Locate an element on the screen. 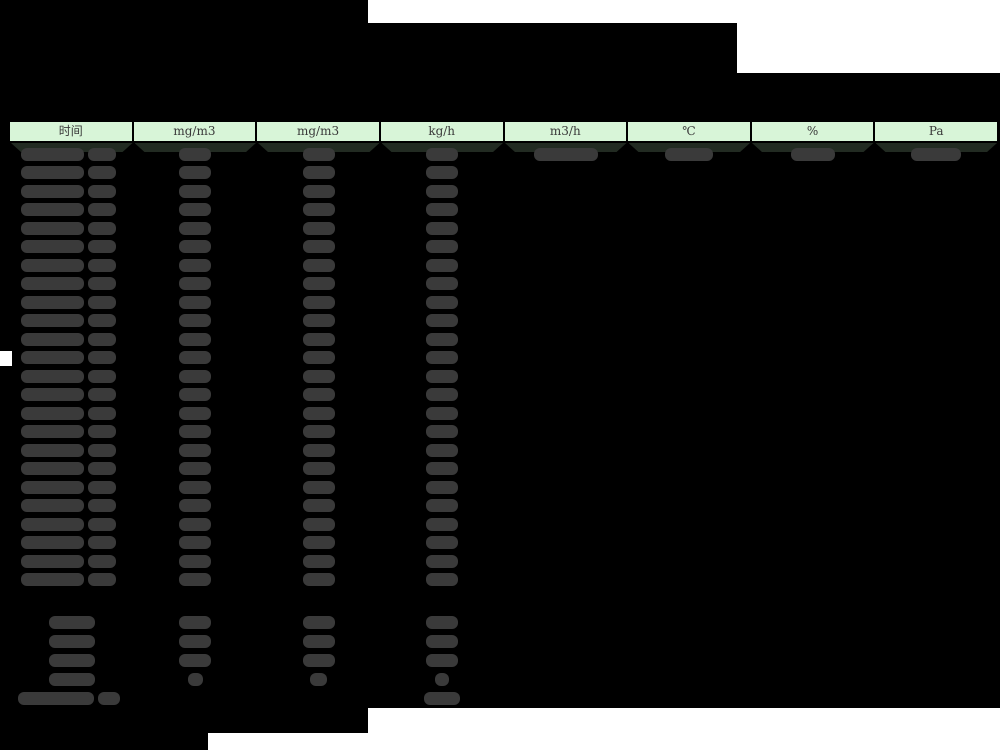  masked-region-bottom-corner is located at coordinates (104, 741).